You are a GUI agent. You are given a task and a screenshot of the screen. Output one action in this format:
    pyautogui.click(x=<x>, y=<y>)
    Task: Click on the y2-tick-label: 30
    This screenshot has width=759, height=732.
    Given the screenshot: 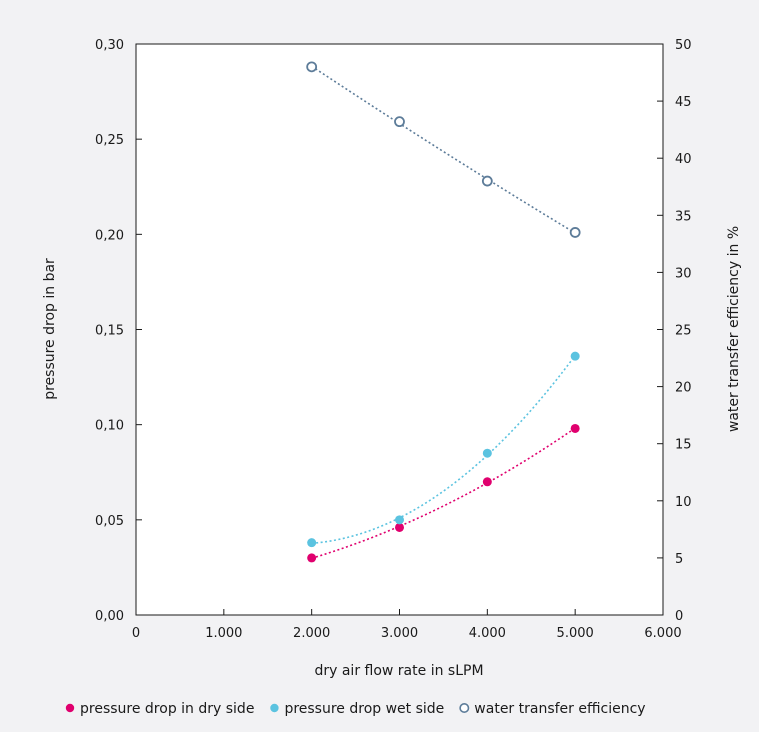 What is the action you would take?
    pyautogui.click(x=683, y=273)
    